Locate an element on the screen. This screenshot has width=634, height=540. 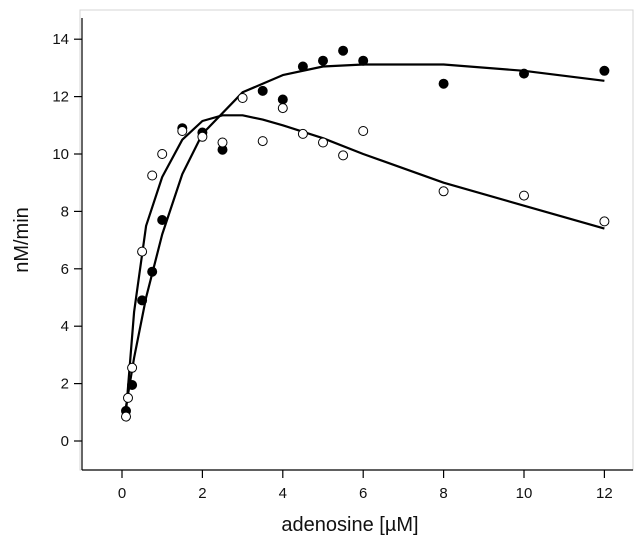
x-tick-label: 2 is located at coordinates (202, 493).